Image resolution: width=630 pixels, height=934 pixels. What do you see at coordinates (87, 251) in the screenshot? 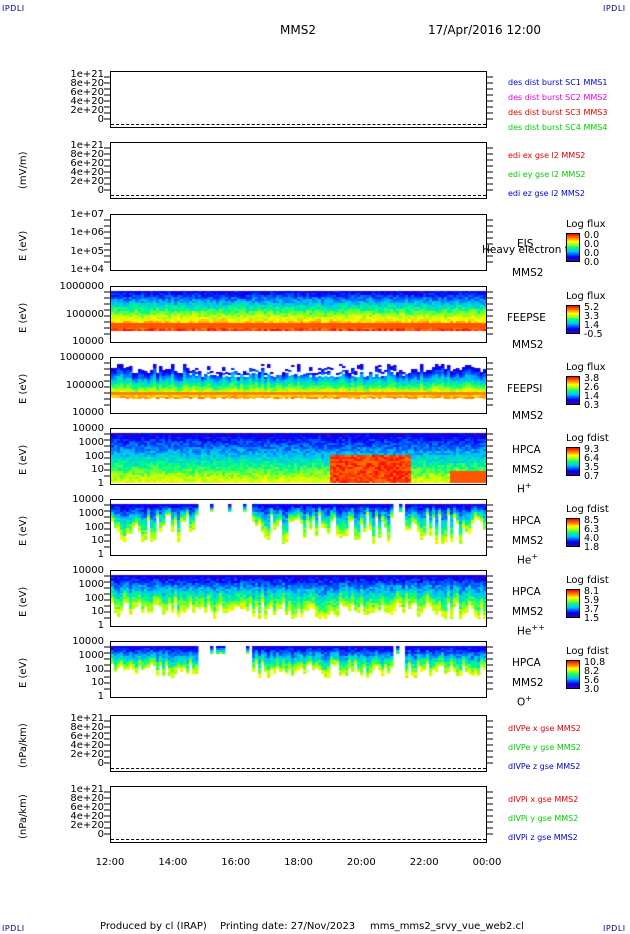
I see `y-tick-label: 1e+05` at bounding box center [87, 251].